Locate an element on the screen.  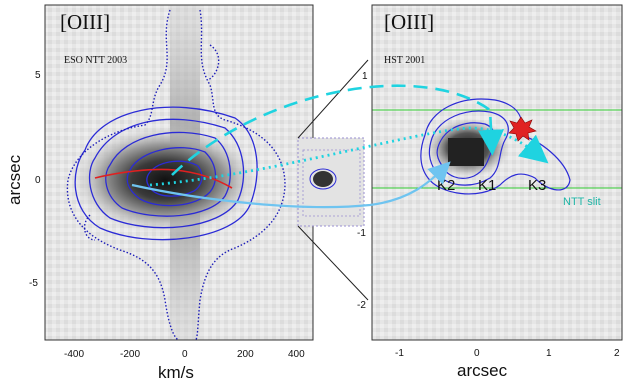
left-emission-blob is located at coordinates (165, 180).